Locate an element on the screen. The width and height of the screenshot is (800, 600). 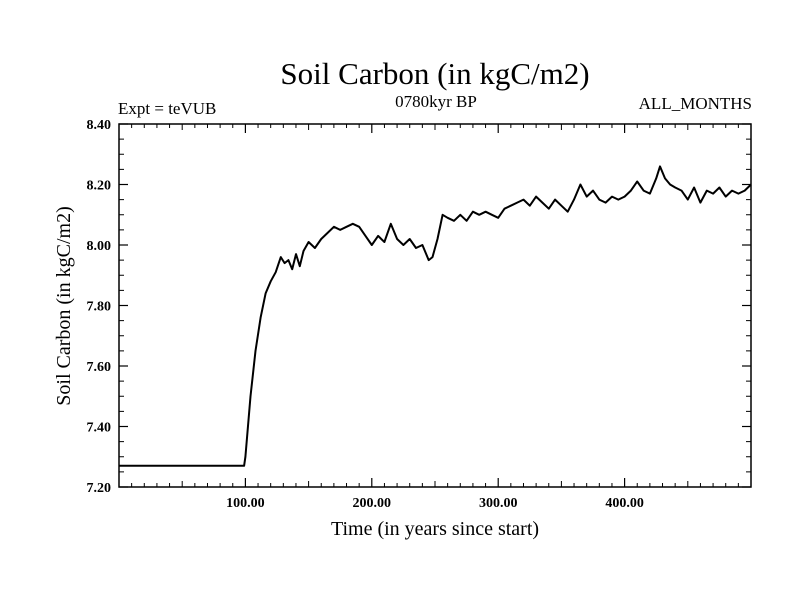
x-axis-title: Time (in years since start) is located at coordinates (435, 529).